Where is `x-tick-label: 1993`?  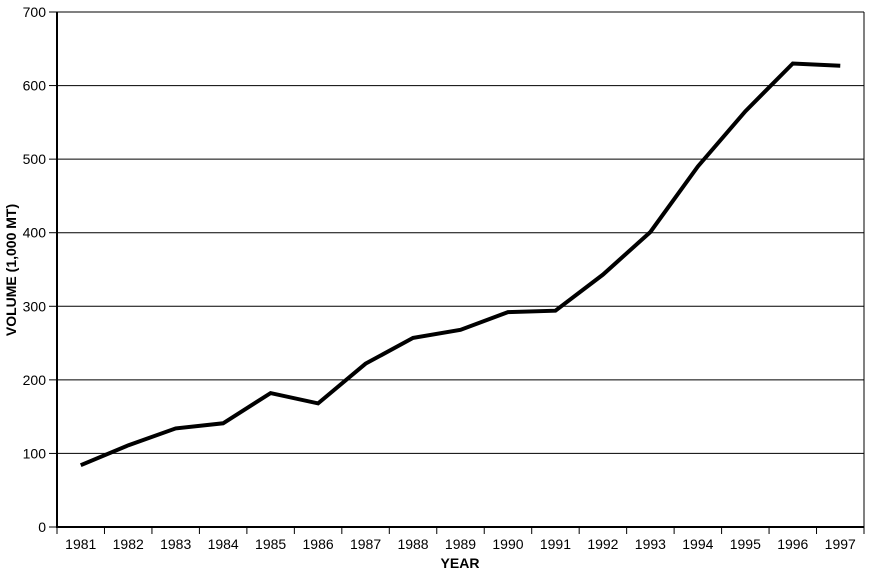 x-tick-label: 1993 is located at coordinates (650, 544).